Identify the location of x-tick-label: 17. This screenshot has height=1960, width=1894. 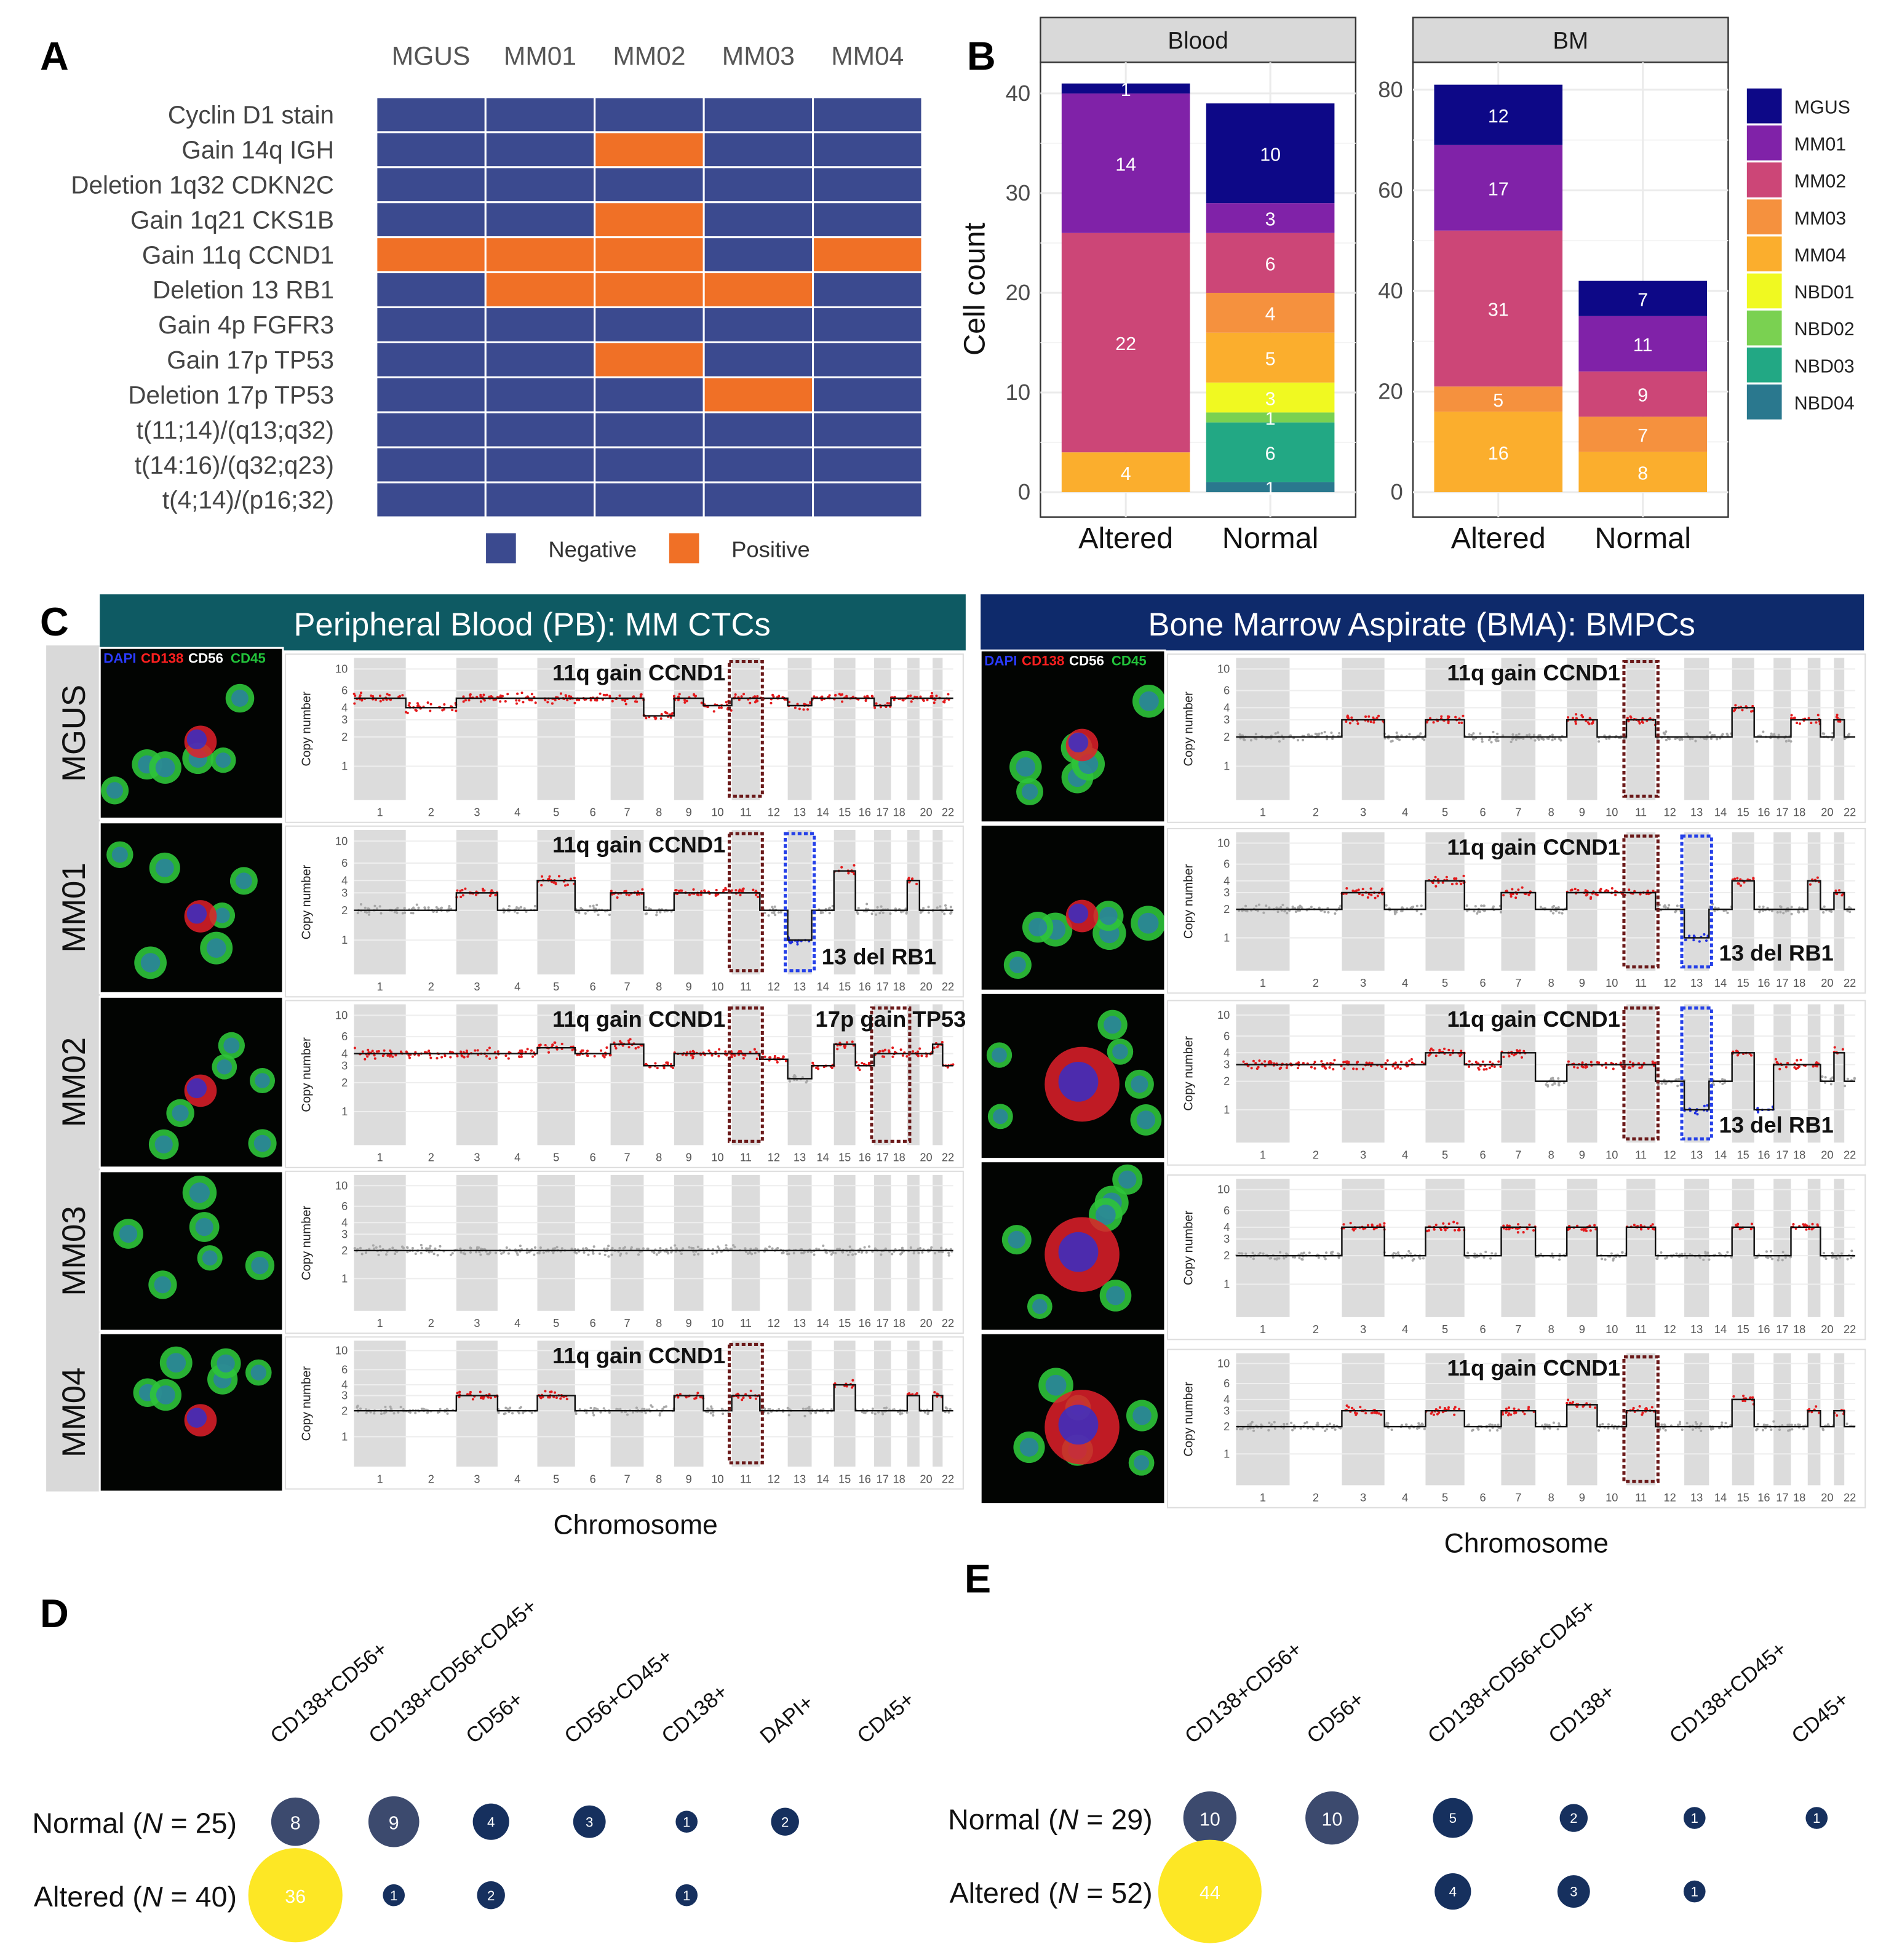
(1782, 1498).